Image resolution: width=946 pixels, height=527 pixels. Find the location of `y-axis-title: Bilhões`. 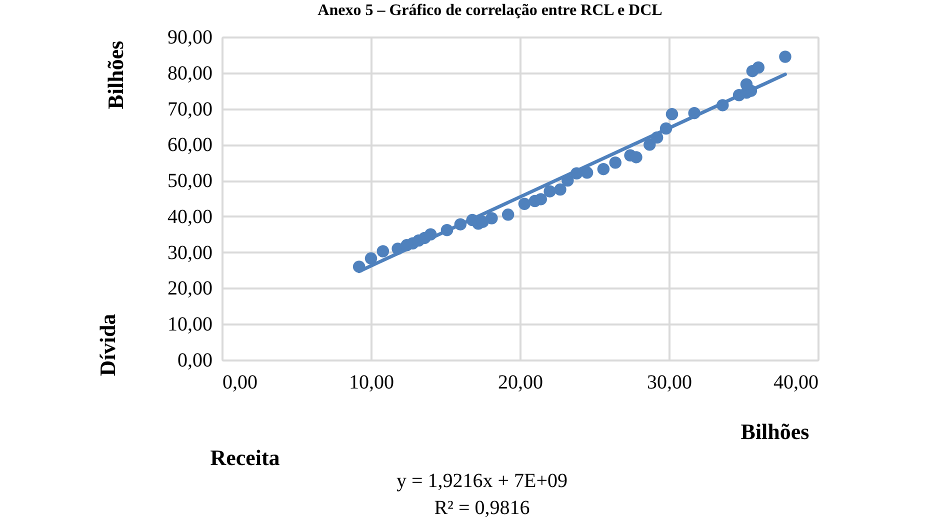

y-axis-title: Bilhões is located at coordinates (115, 75).